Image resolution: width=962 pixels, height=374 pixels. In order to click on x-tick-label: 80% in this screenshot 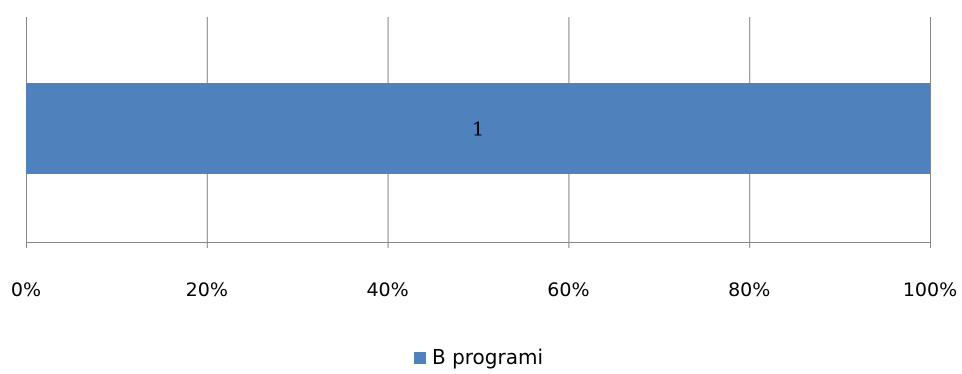, I will do `click(749, 290)`.